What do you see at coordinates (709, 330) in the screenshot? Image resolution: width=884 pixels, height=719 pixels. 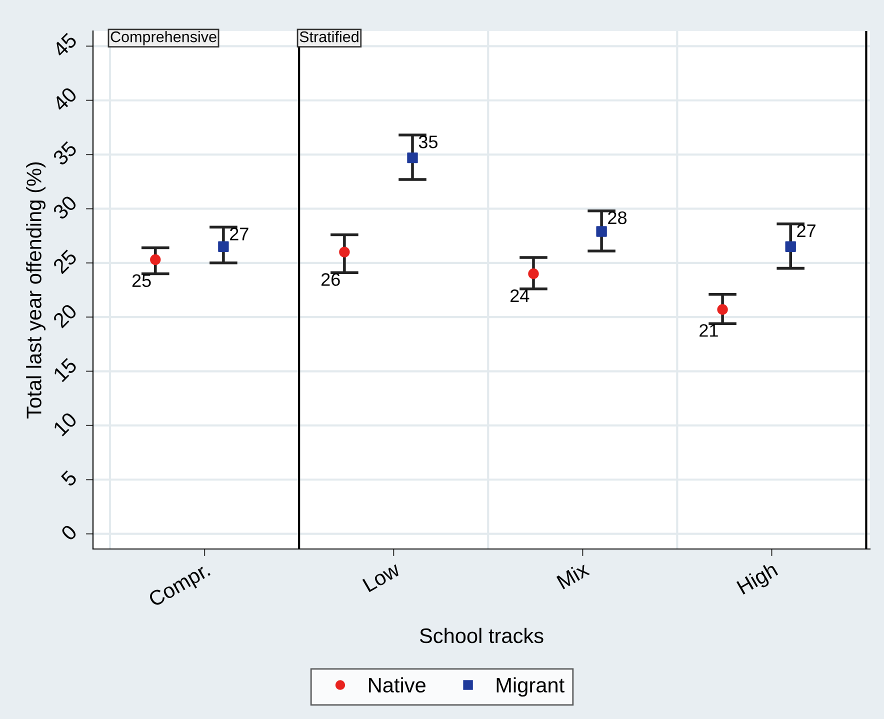 I see `data-label: 21` at bounding box center [709, 330].